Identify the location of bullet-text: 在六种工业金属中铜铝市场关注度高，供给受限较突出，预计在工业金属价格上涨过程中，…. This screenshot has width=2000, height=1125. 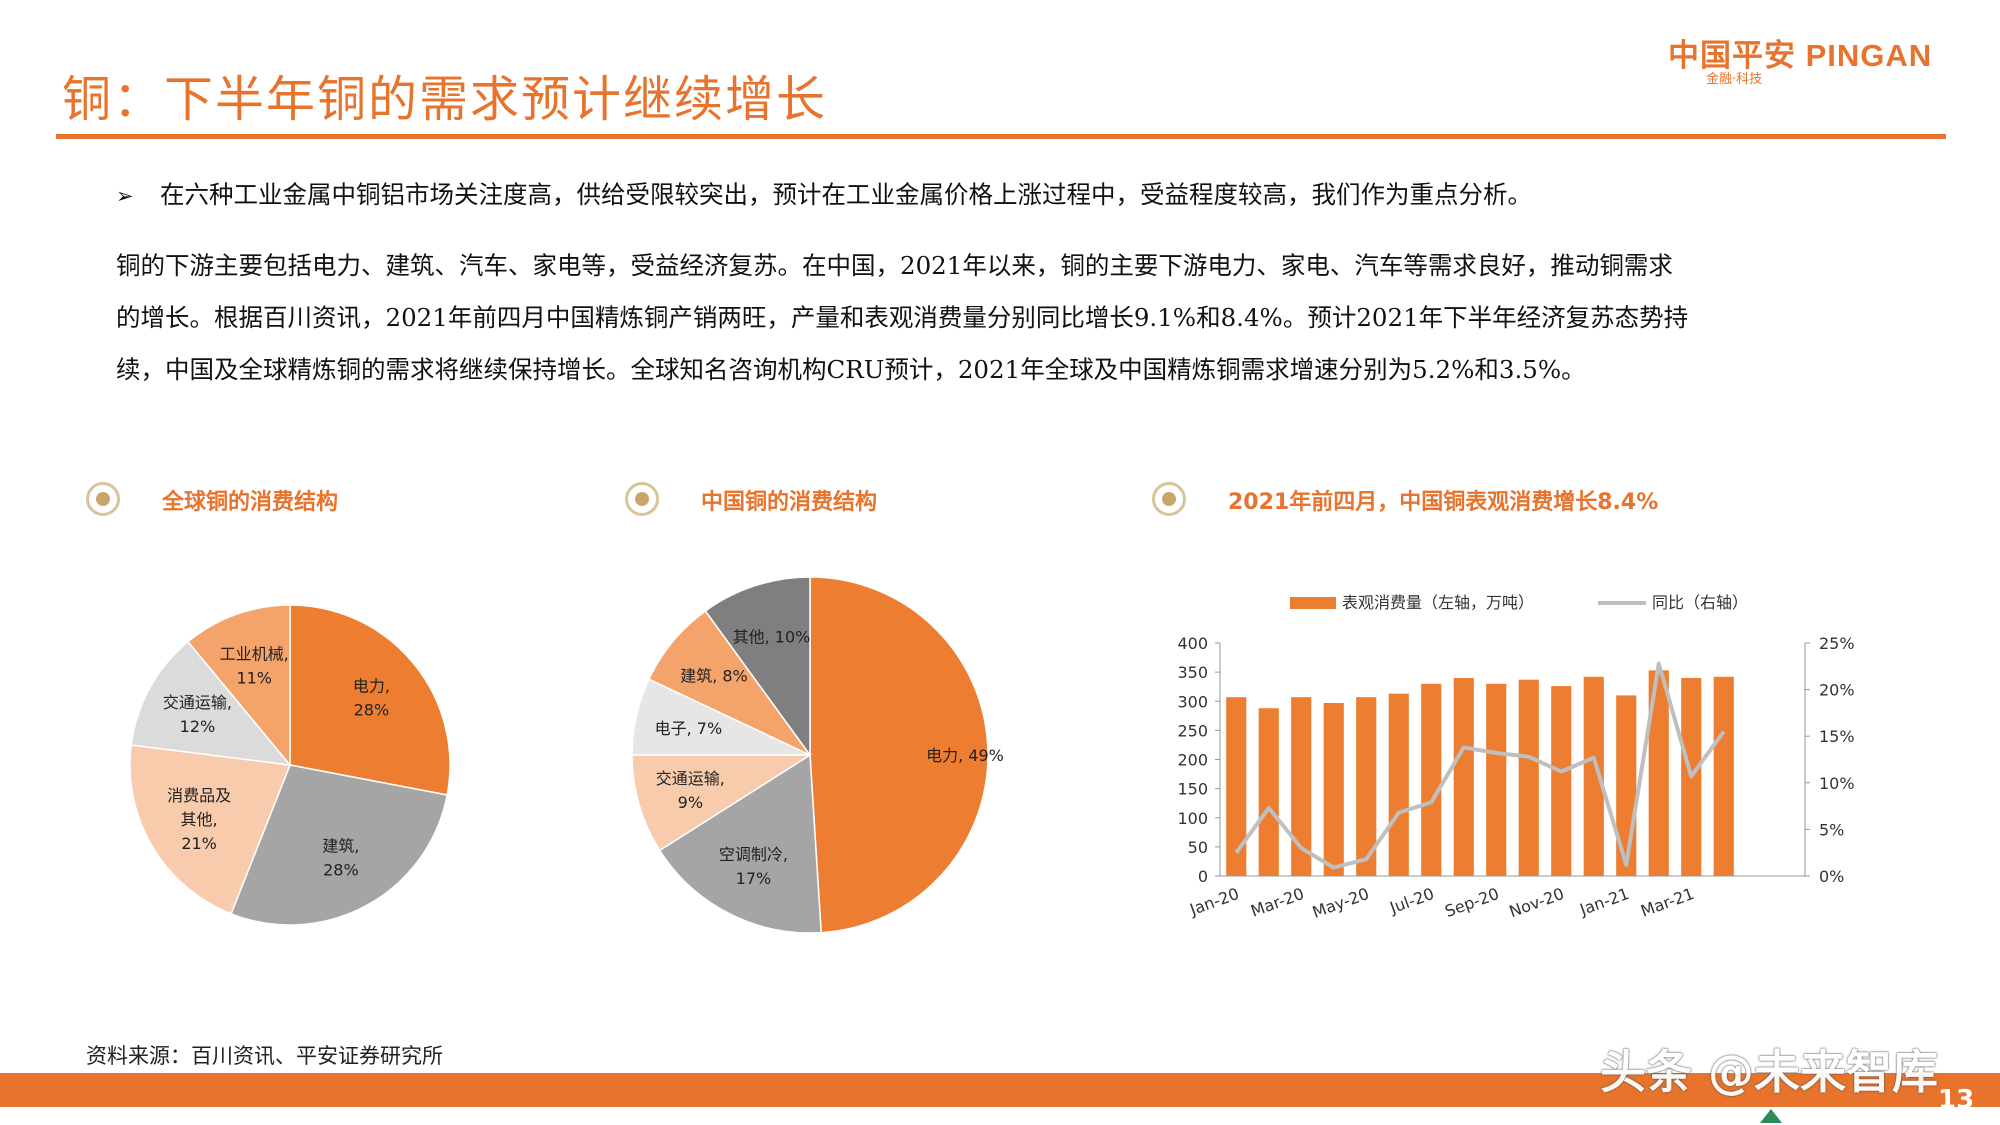
(846, 194).